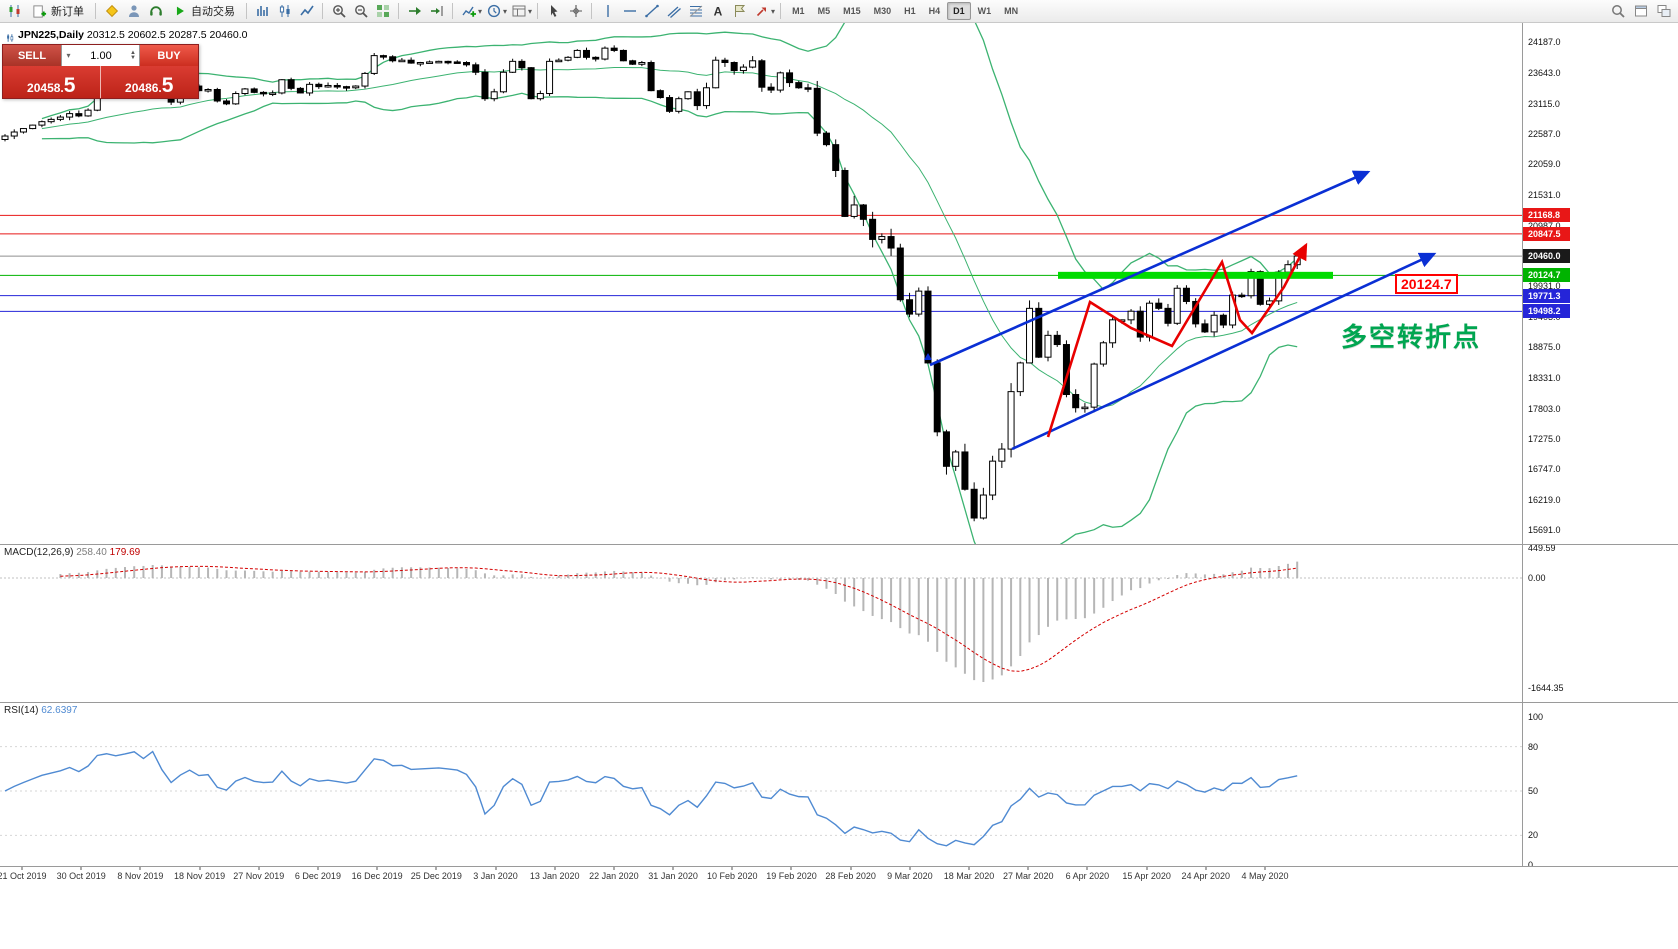  What do you see at coordinates (1617, 11) in the screenshot?
I see `search-icon` at bounding box center [1617, 11].